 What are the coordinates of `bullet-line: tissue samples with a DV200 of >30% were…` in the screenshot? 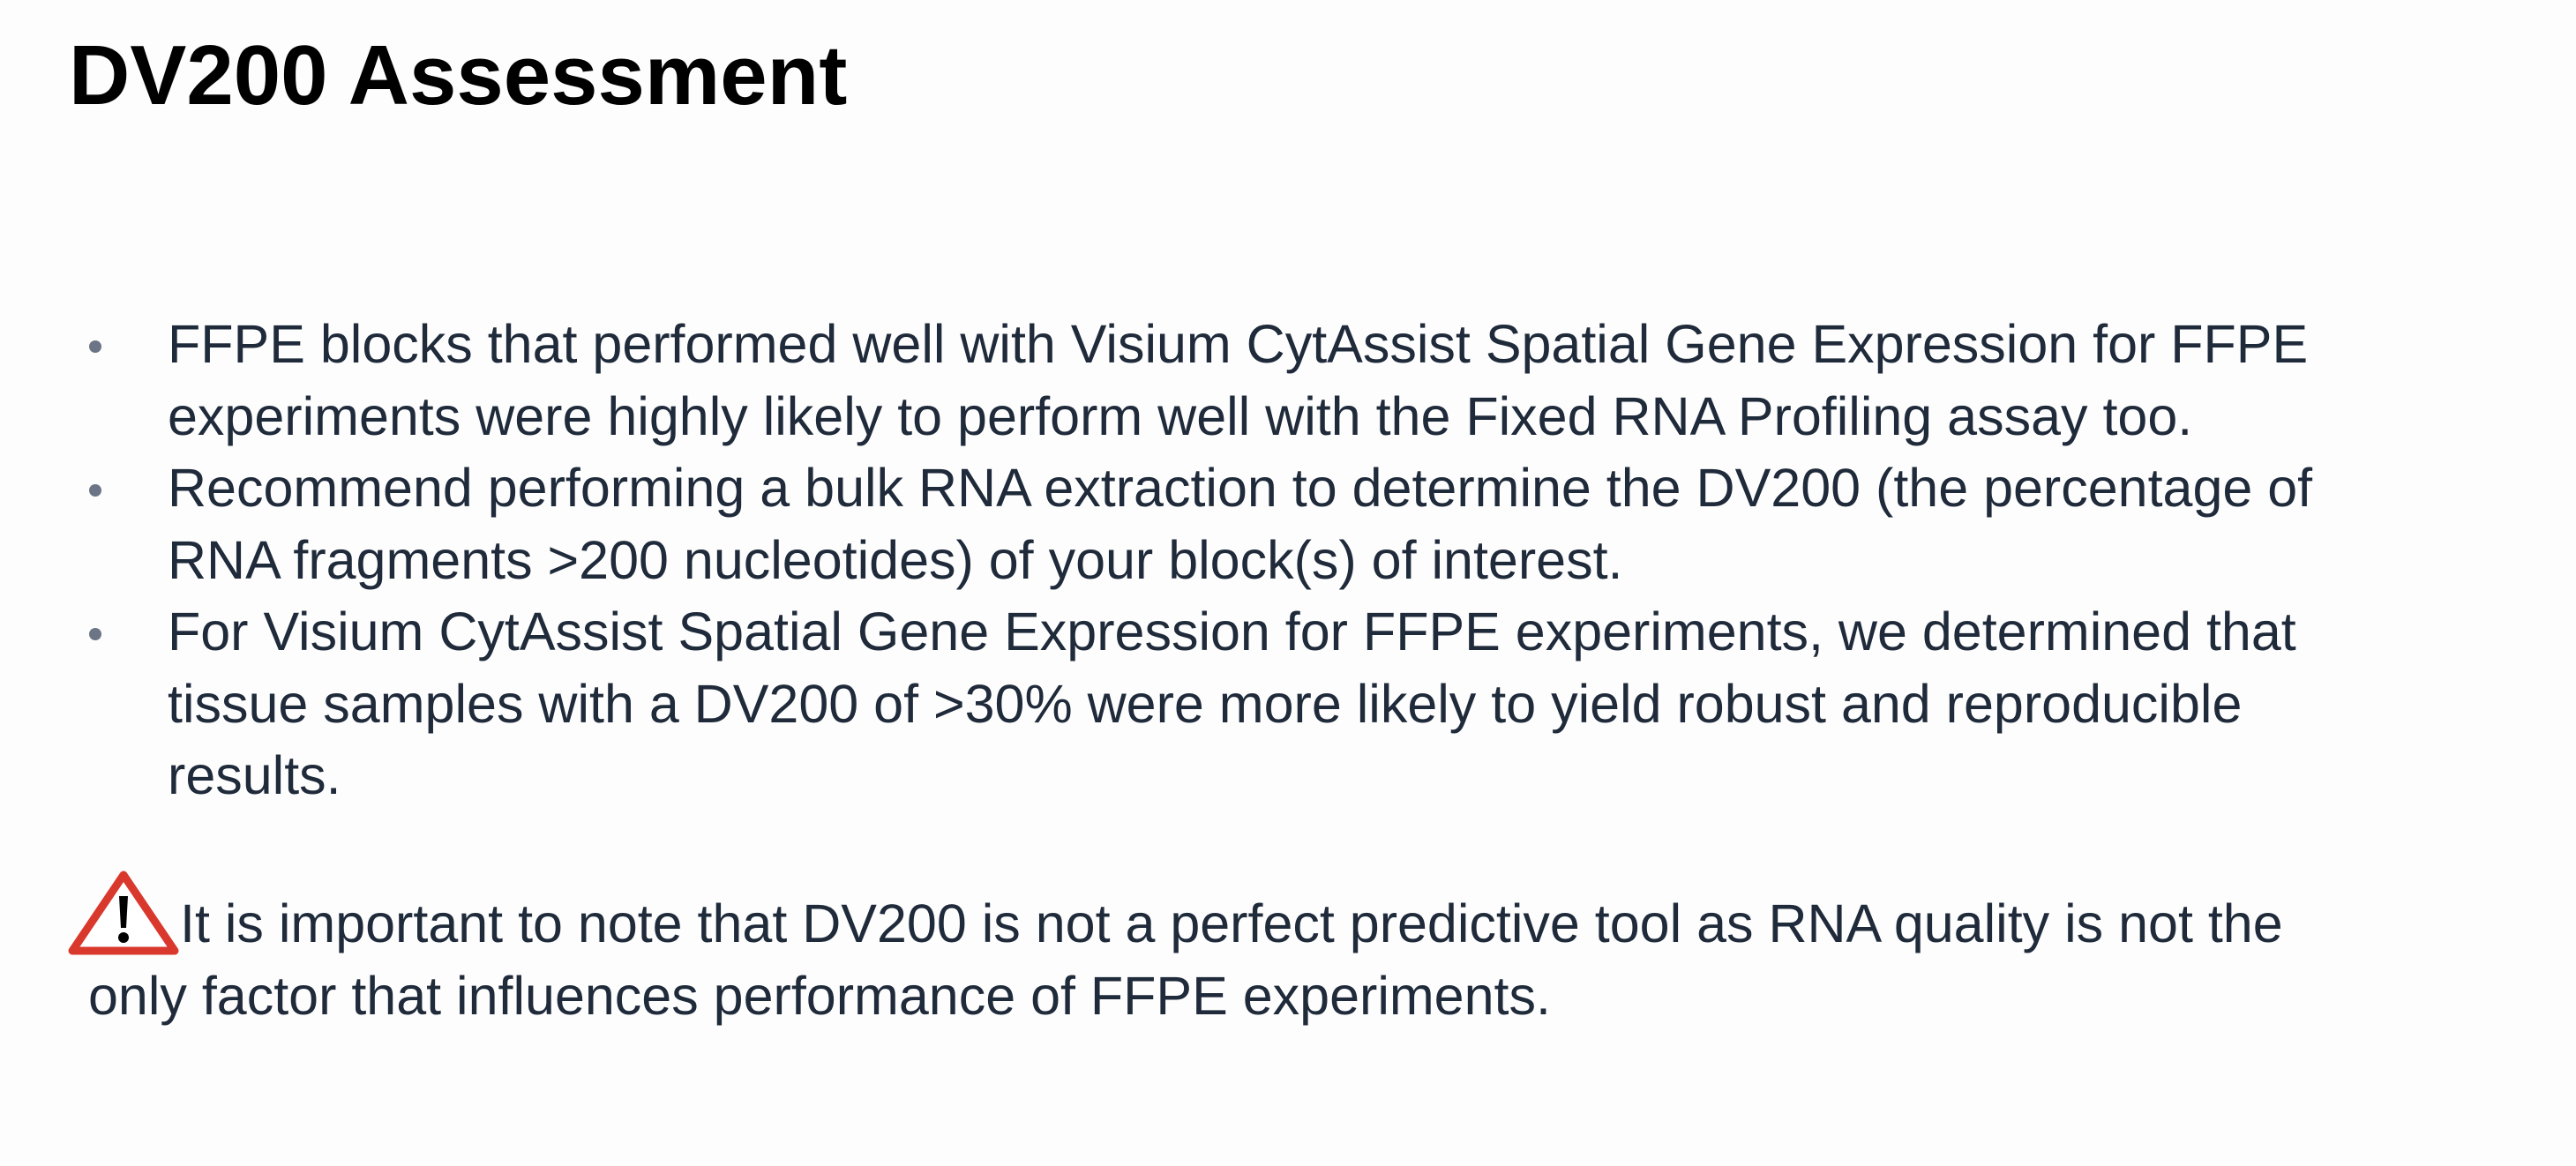 It's located at (1206, 703).